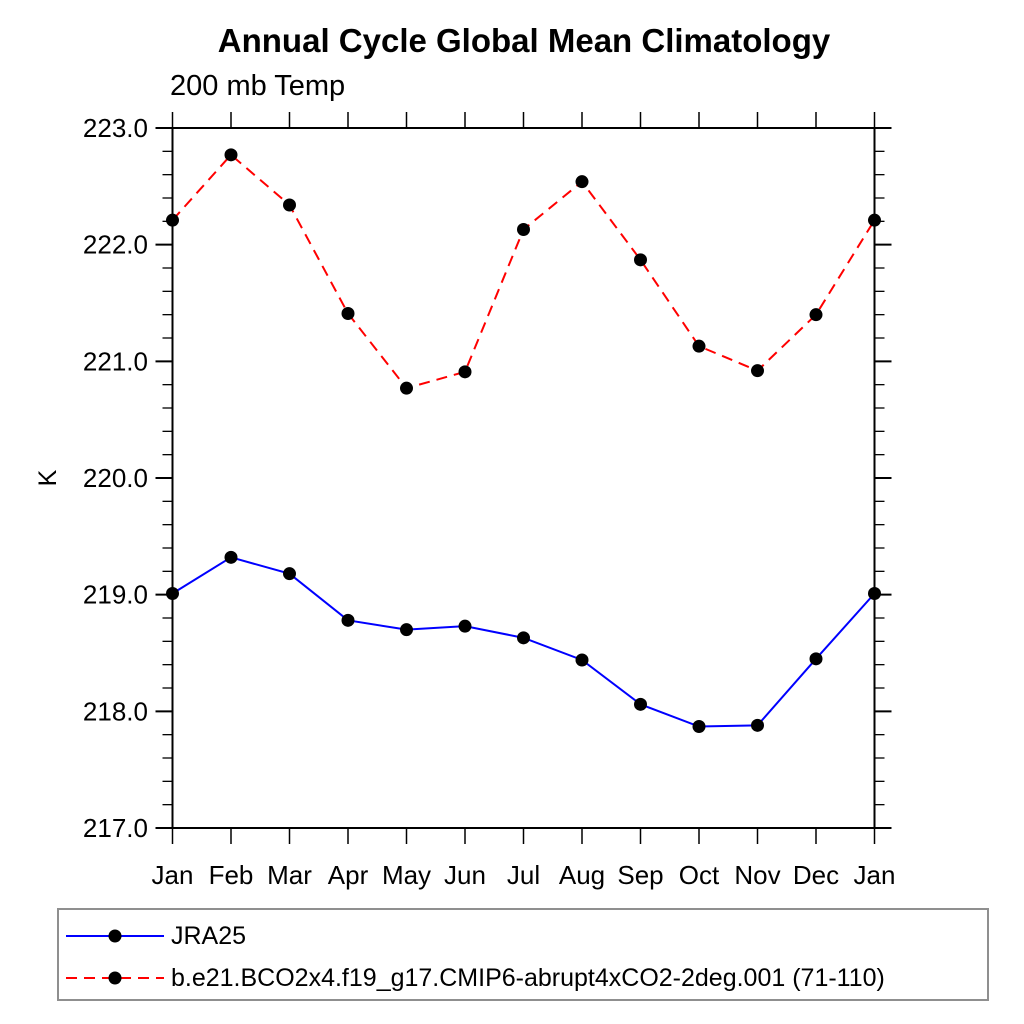  I want to click on svg-text: Dec, so click(816, 875).